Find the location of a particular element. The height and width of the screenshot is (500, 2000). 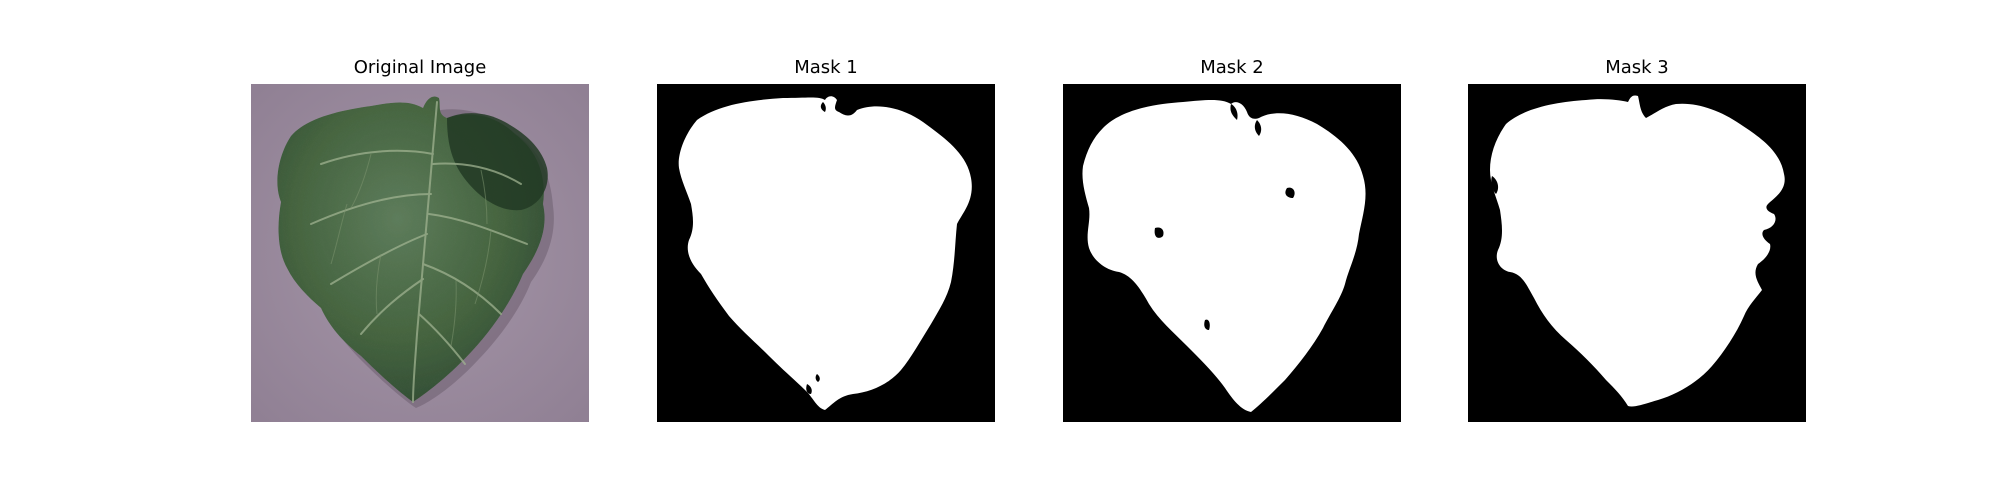

mask-3-image is located at coordinates (1637, 253).